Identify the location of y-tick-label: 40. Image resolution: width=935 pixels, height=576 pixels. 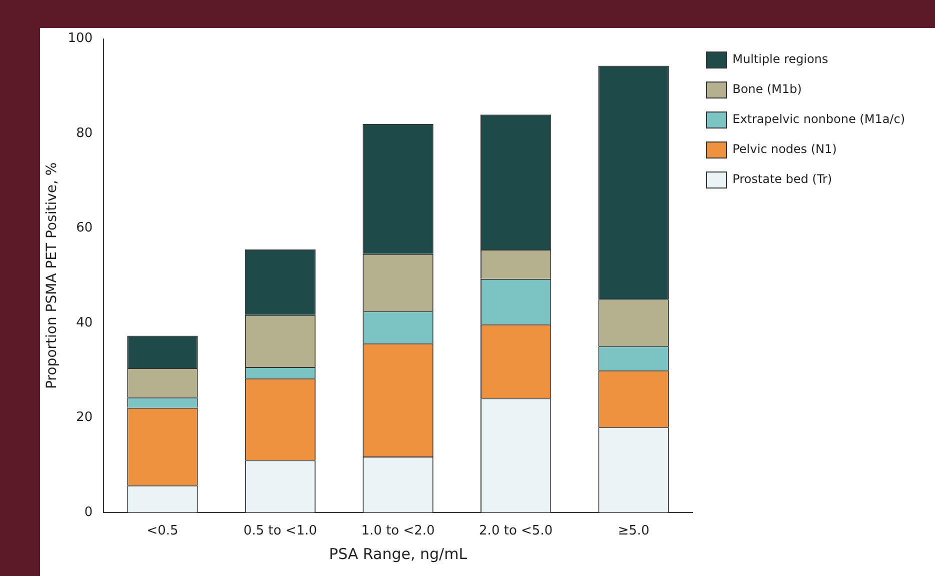
(84, 322).